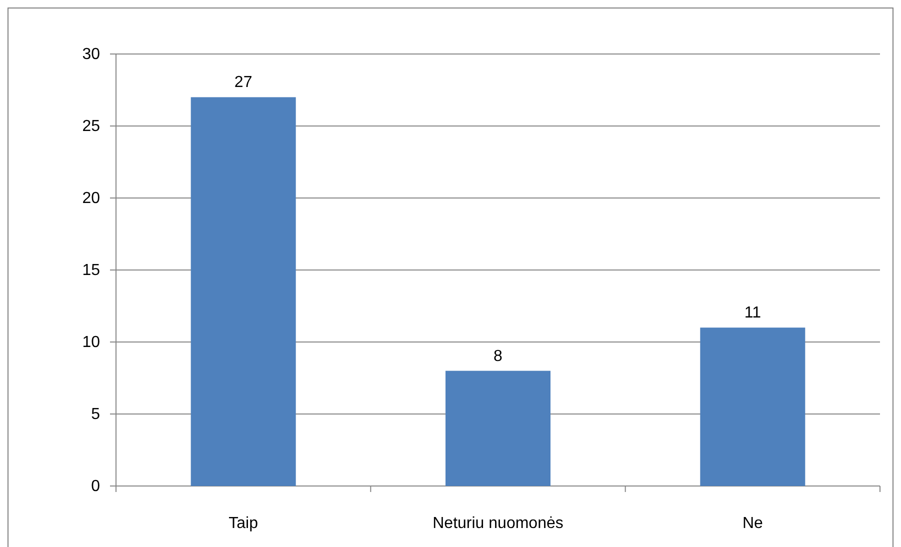 This screenshot has width=901, height=547. What do you see at coordinates (91, 199) in the screenshot?
I see `y-tick-label: 20` at bounding box center [91, 199].